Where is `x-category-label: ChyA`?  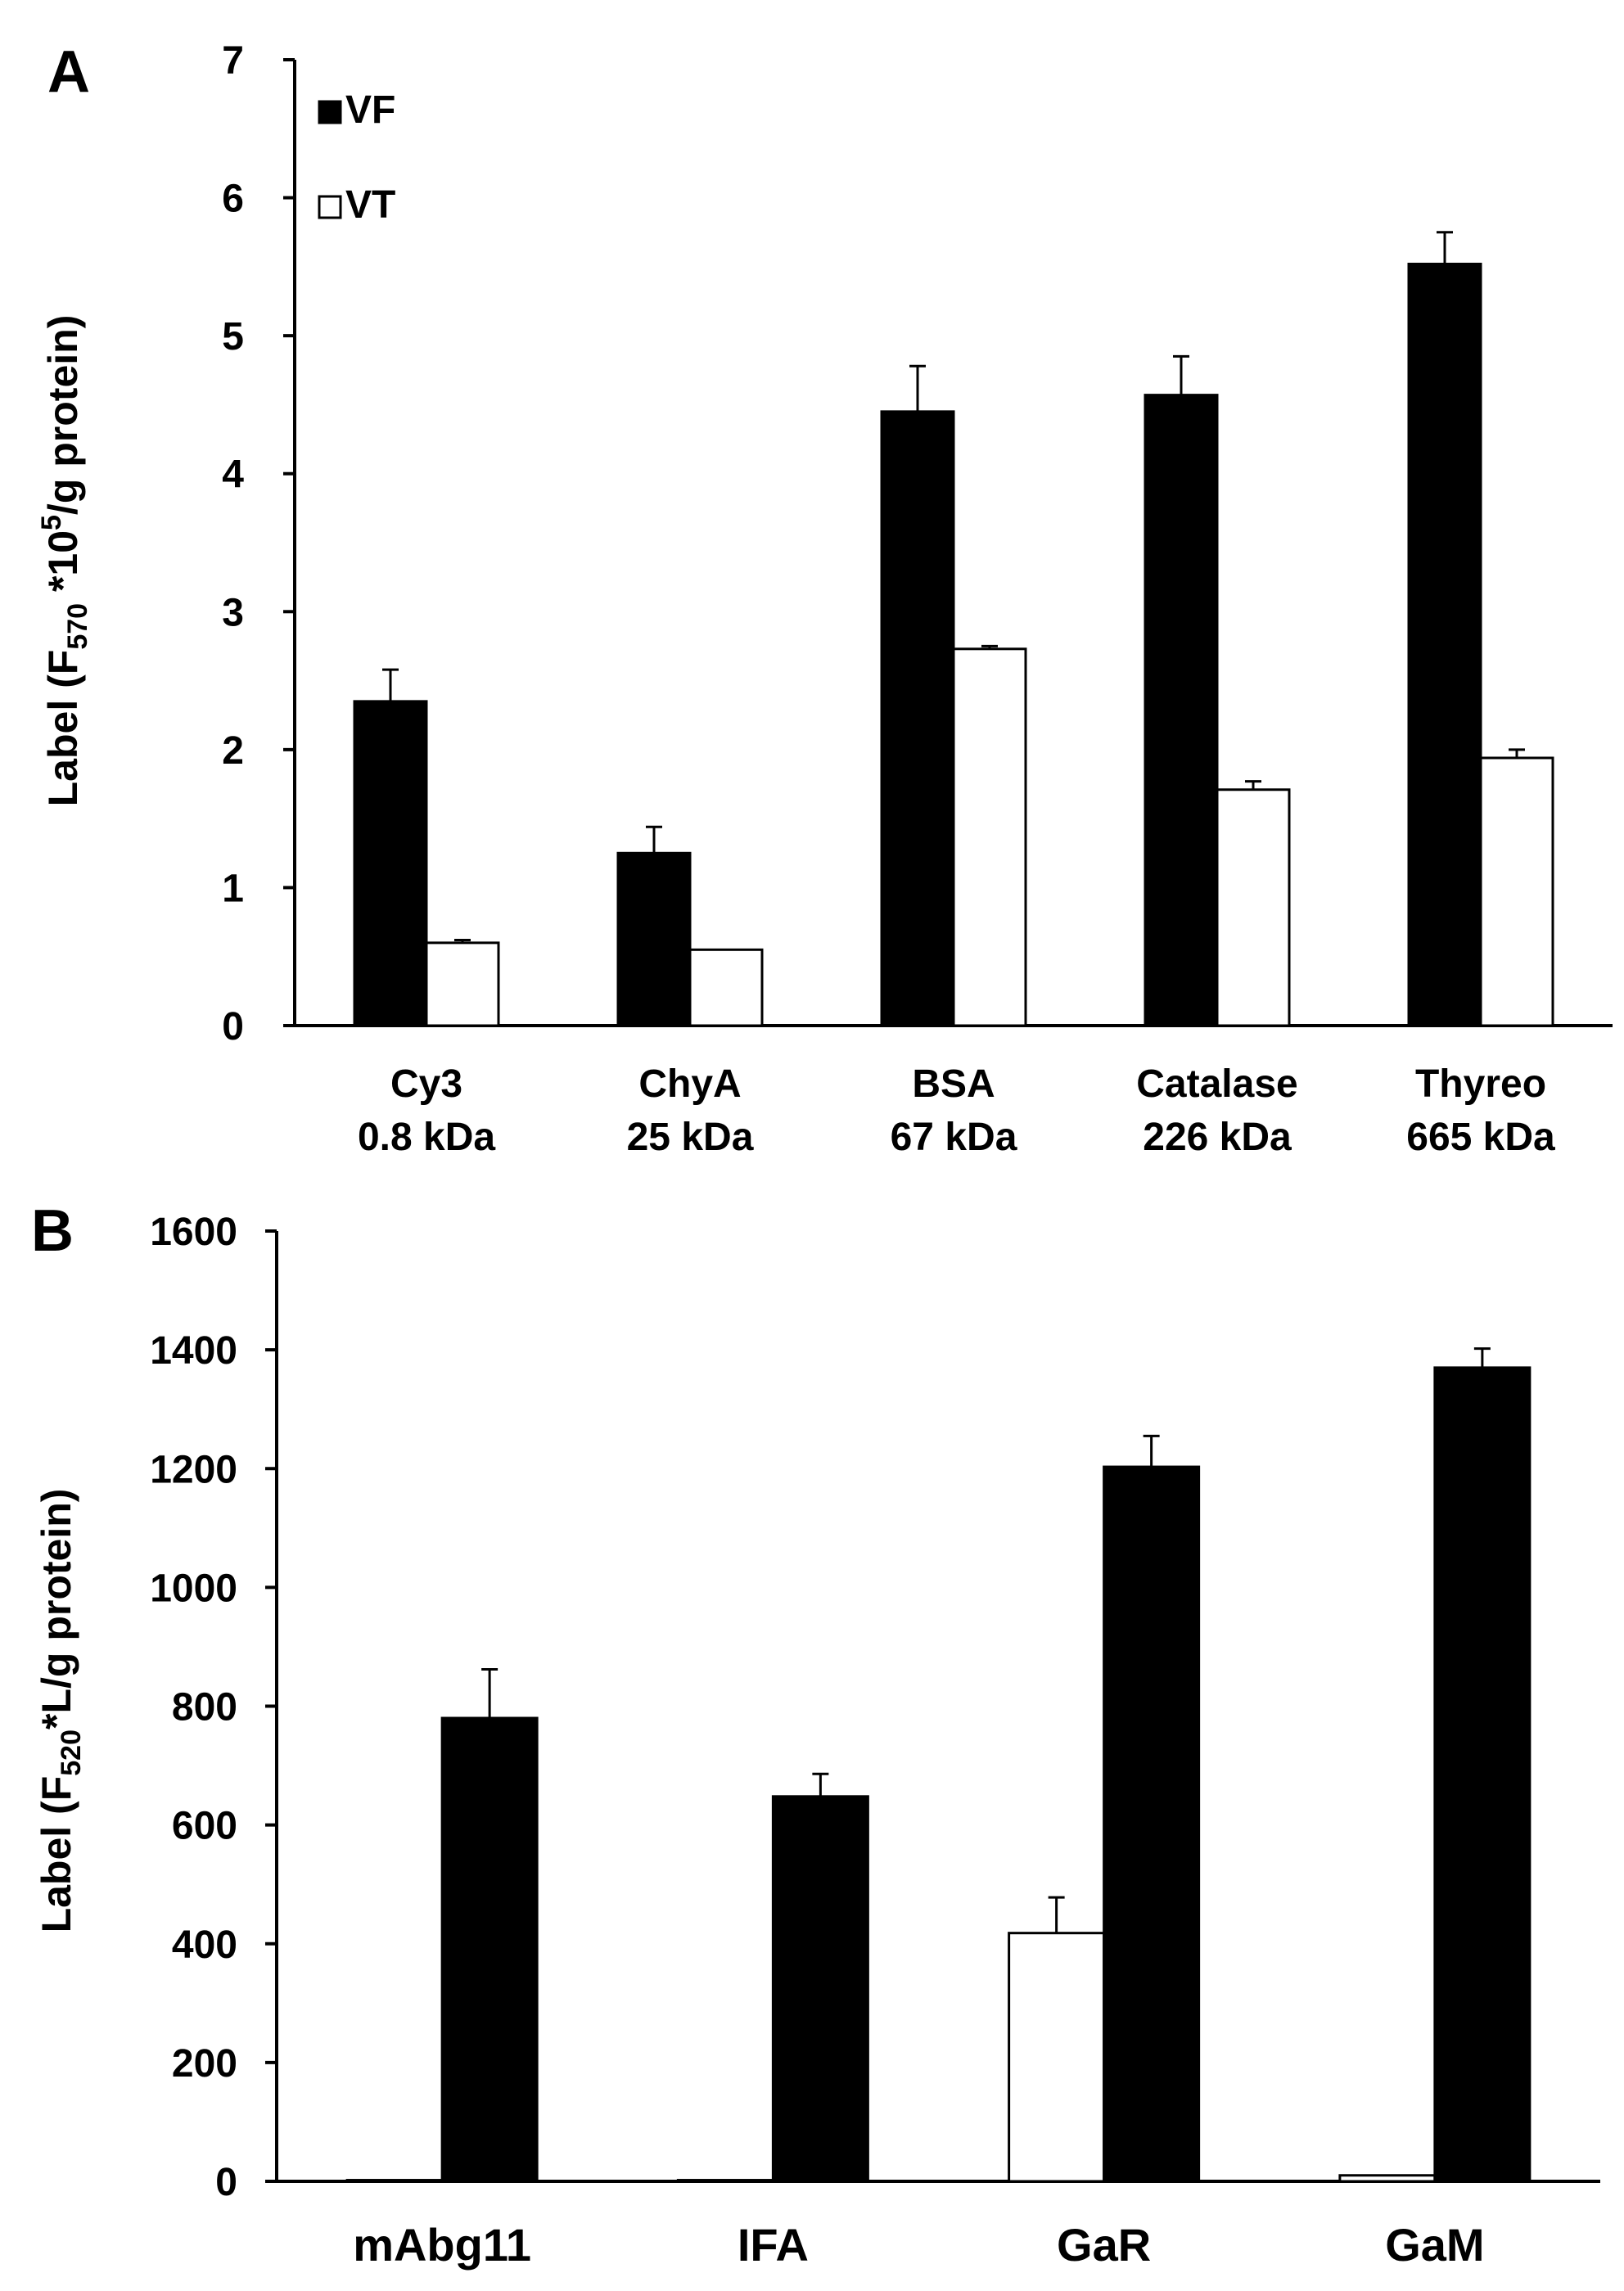
x-category-label: ChyA is located at coordinates (690, 1084).